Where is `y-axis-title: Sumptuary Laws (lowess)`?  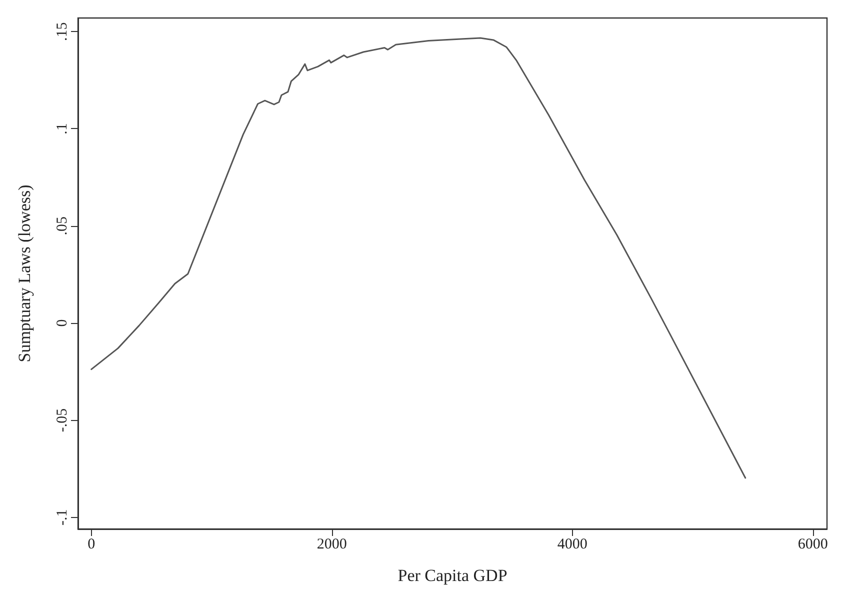 y-axis-title: Sumptuary Laws (lowess) is located at coordinates (24, 273).